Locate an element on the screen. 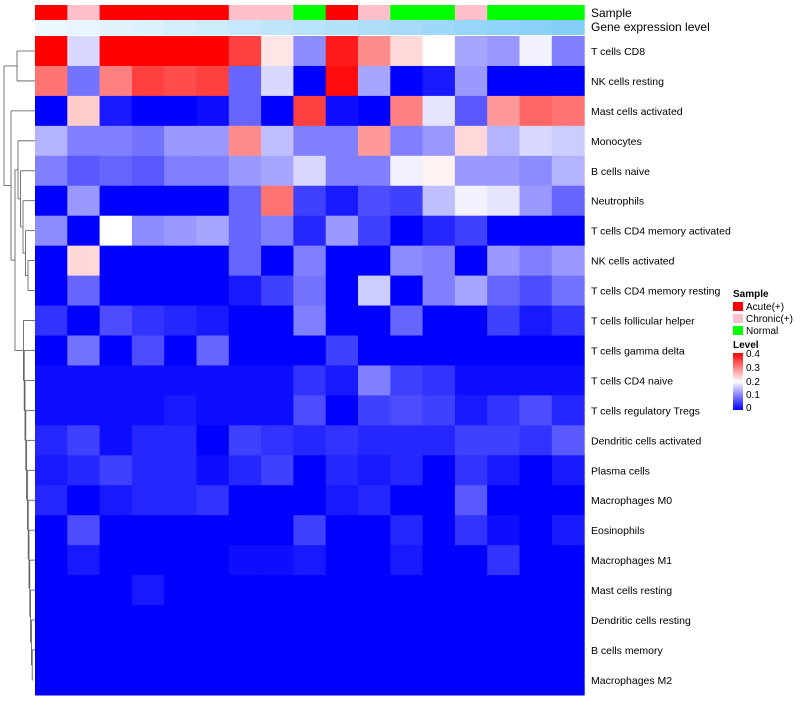 The height and width of the screenshot is (705, 800). row-label-macrophages-m2: Macrophages M2 is located at coordinates (631, 681).